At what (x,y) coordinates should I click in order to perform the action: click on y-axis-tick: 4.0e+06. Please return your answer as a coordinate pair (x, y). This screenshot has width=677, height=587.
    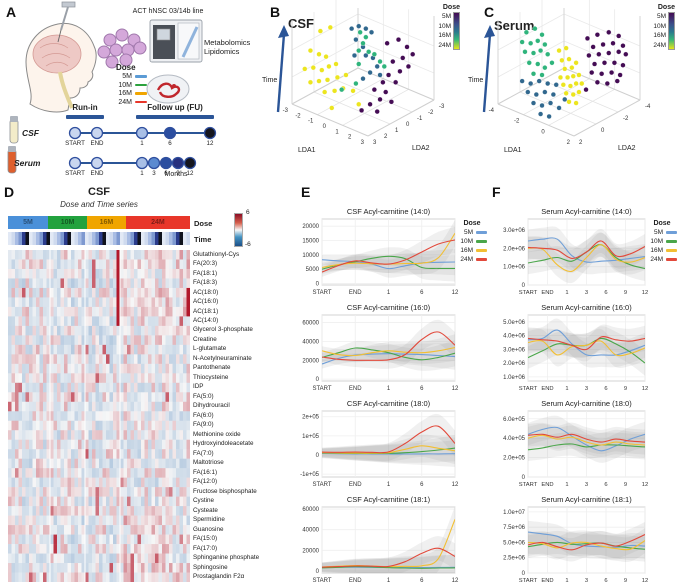
    Looking at the image, I should click on (514, 337).